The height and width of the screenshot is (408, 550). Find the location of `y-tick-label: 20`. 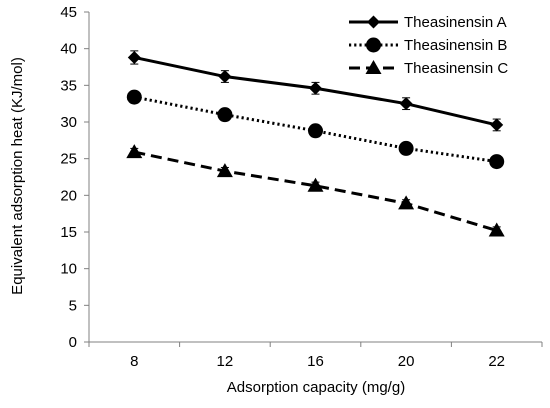

y-tick-label: 20 is located at coordinates (68, 195).